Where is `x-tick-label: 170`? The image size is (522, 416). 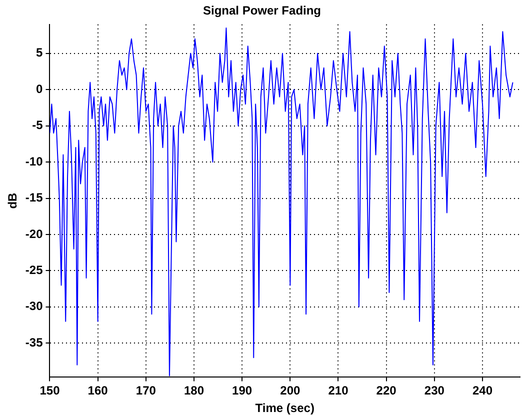 x-tick-label: 170 is located at coordinates (146, 391).